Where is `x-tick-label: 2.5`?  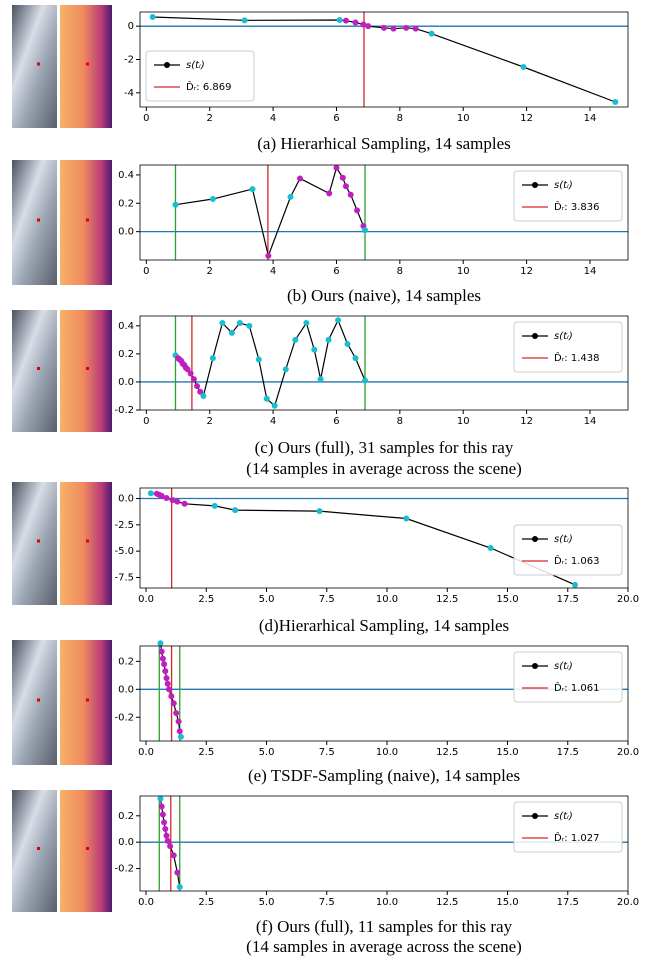
x-tick-label: 2.5 is located at coordinates (206, 902).